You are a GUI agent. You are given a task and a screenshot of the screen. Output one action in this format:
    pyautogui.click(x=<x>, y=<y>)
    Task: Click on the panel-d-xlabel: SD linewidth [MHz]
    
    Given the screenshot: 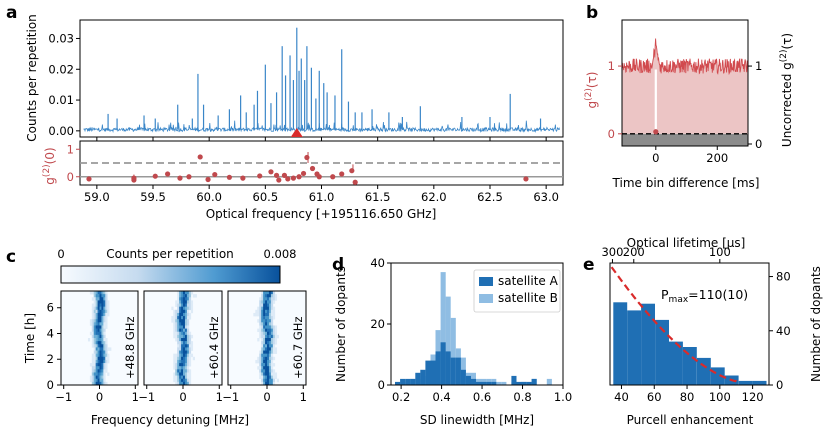 What is the action you would take?
    pyautogui.click(x=477, y=420)
    